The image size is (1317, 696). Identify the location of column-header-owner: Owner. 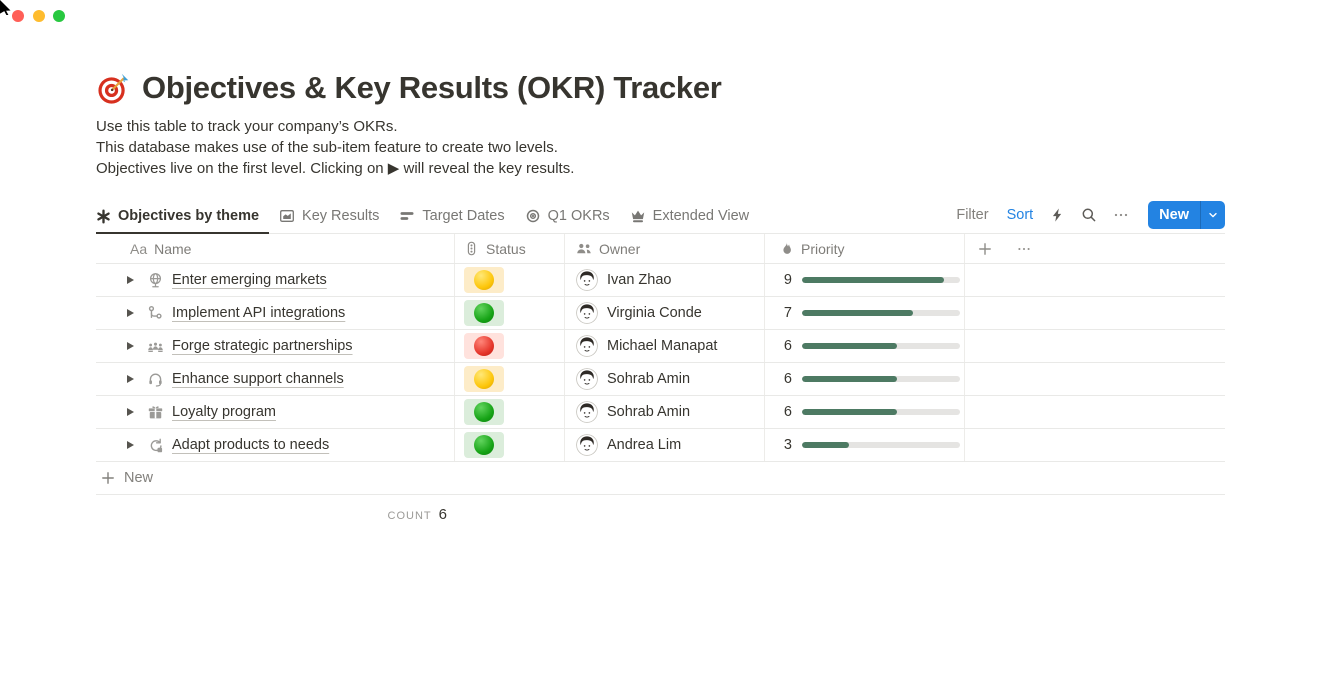
(665, 248).